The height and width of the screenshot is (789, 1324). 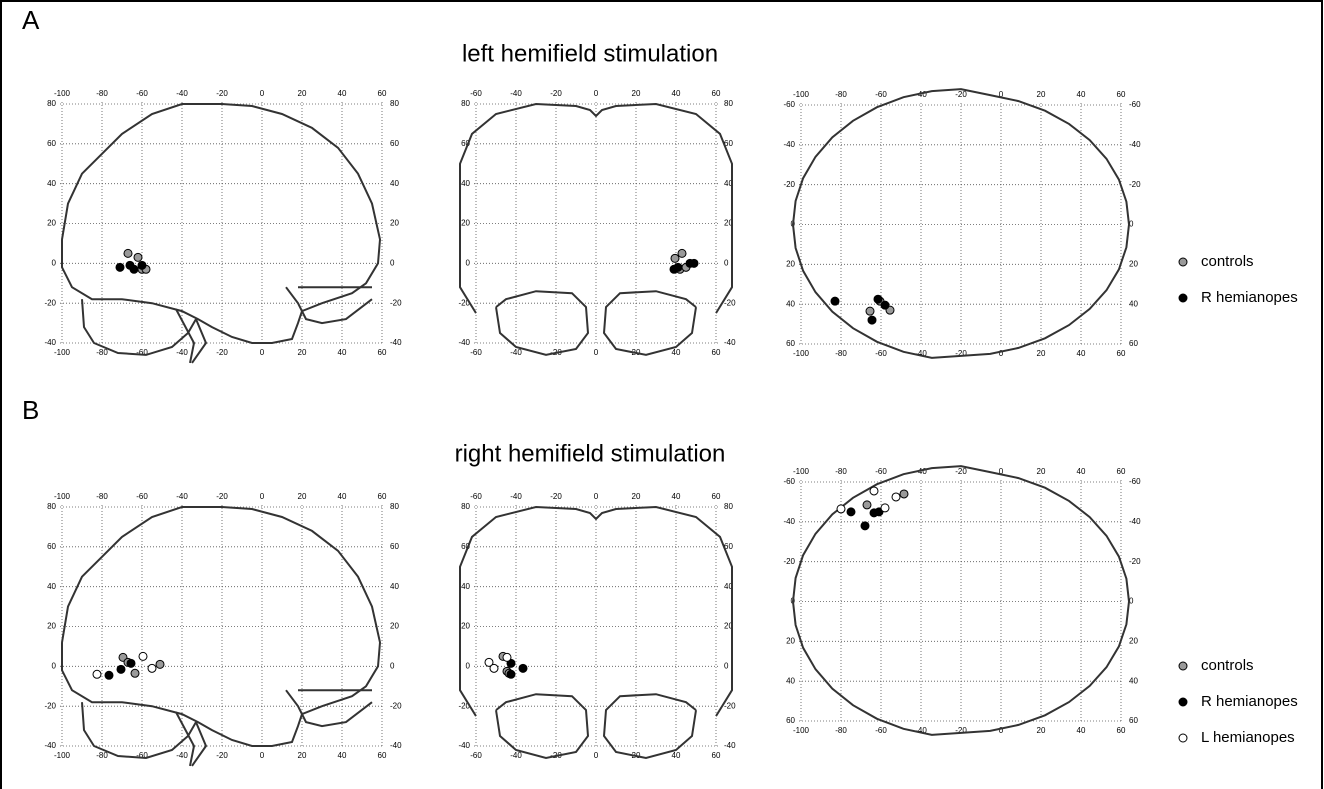 I want to click on panel-title: right hemifield stimulation, so click(x=590, y=453).